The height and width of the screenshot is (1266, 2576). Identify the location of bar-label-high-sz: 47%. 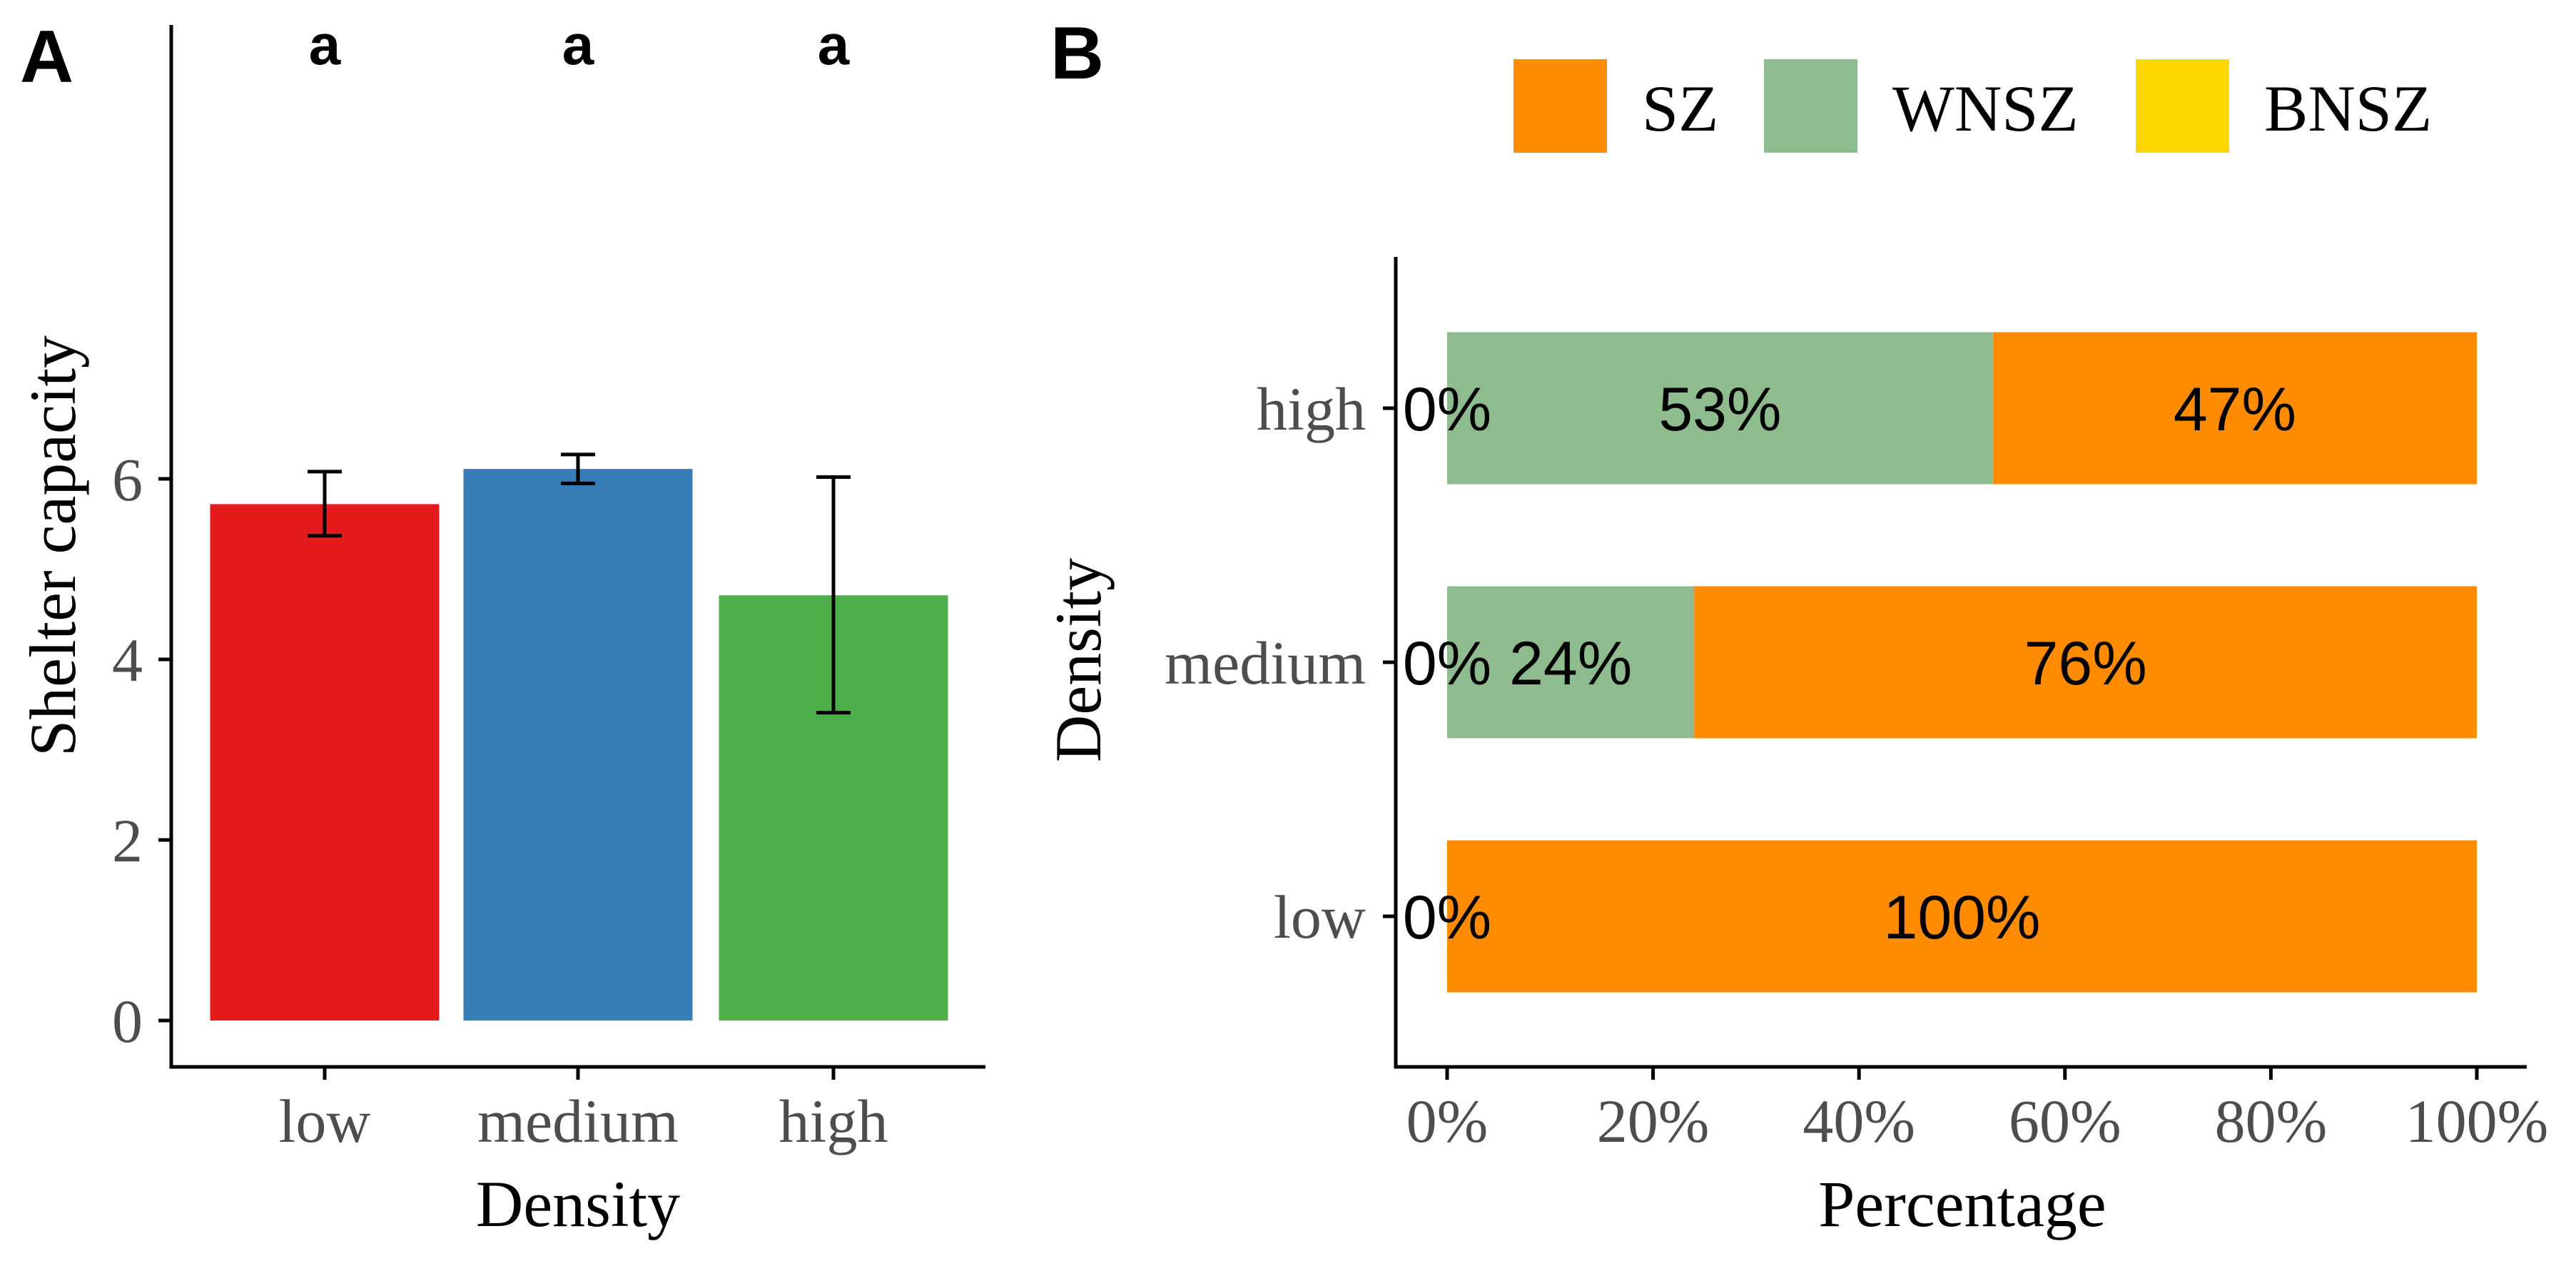
(2235, 409).